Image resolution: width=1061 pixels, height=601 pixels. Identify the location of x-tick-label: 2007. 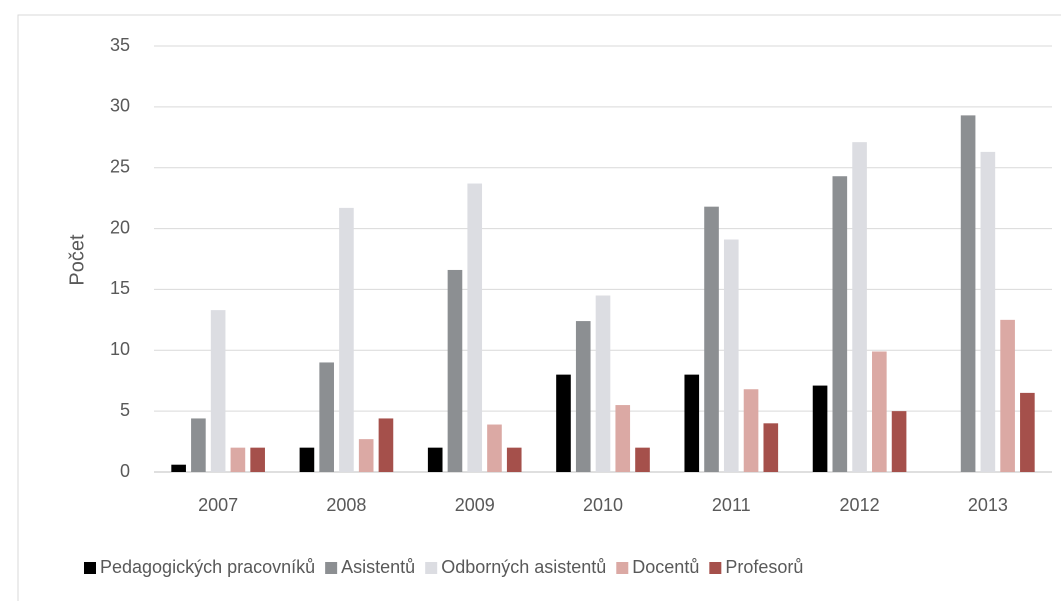
(218, 505).